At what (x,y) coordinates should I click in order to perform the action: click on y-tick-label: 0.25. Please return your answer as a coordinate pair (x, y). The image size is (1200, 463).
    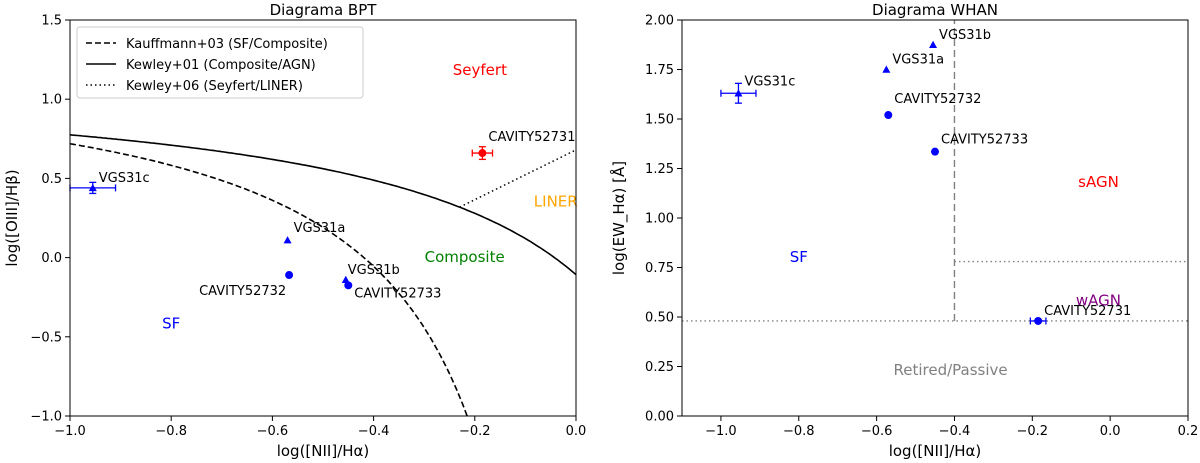
    Looking at the image, I should click on (659, 367).